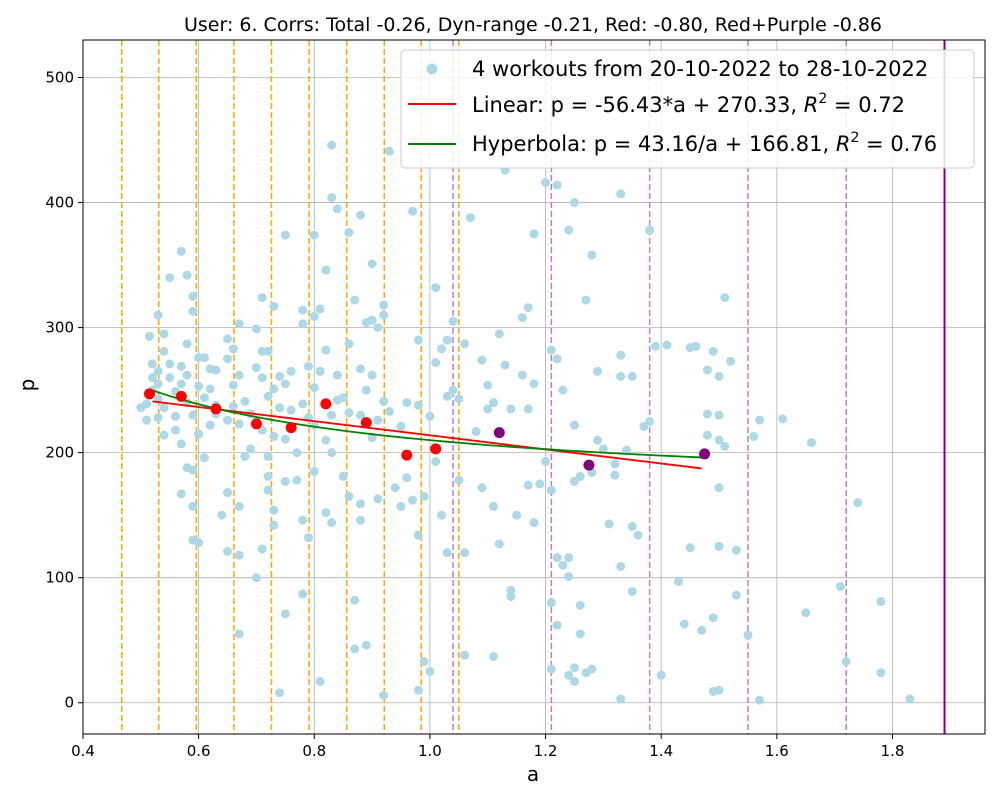  Describe the element at coordinates (314, 751) in the screenshot. I see `x-tick-label: 0.8` at that location.